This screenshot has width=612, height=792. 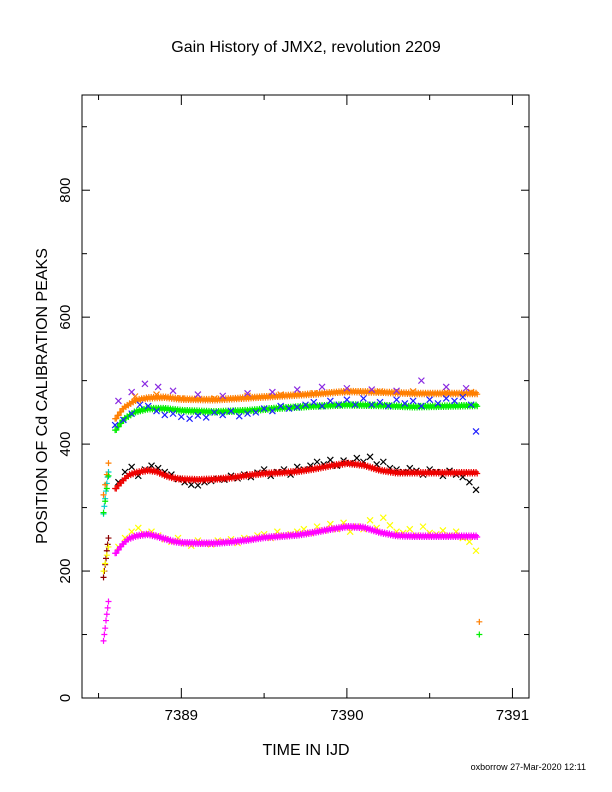 I want to click on y-tick-label: 400, so click(x=65, y=444).